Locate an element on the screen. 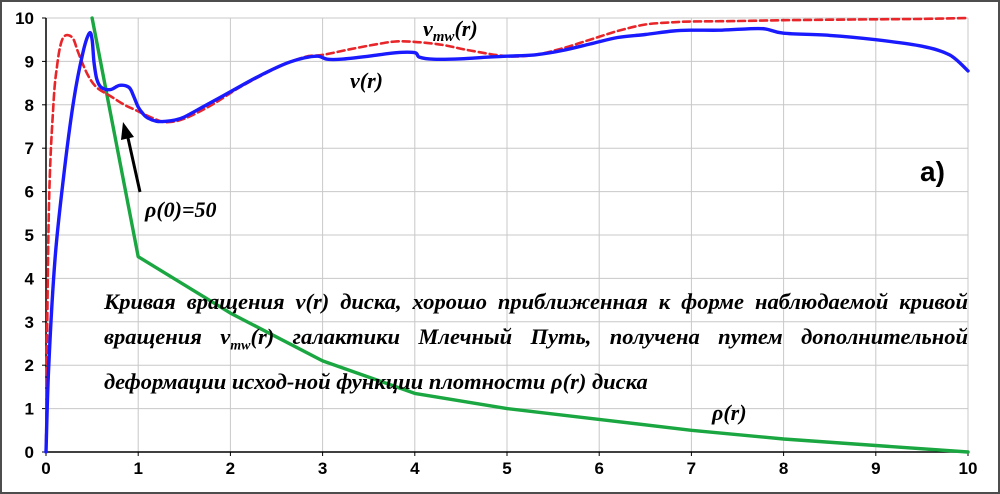 Image resolution: width=1000 pixels, height=494 pixels. x-tick-label: 8 is located at coordinates (783, 468).